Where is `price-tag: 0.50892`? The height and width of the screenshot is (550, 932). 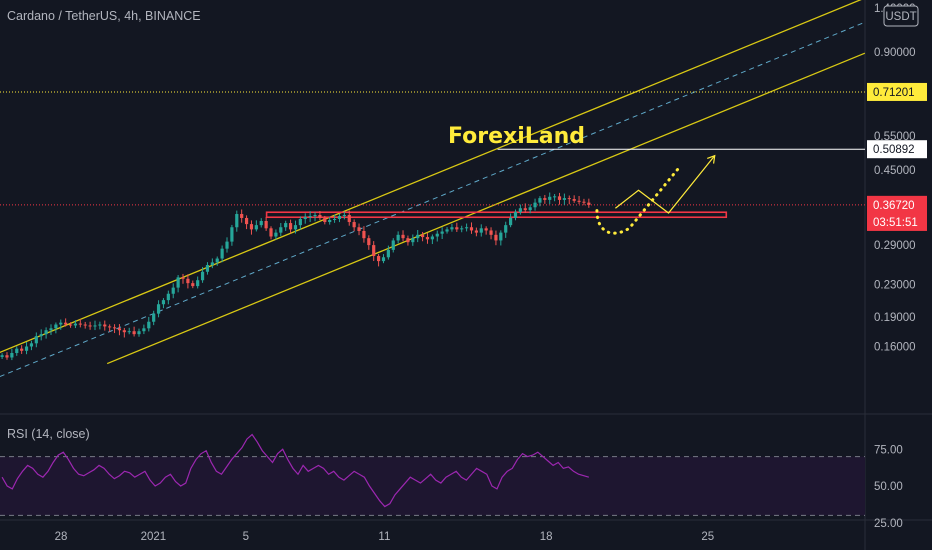
price-tag: 0.50892 is located at coordinates (897, 149).